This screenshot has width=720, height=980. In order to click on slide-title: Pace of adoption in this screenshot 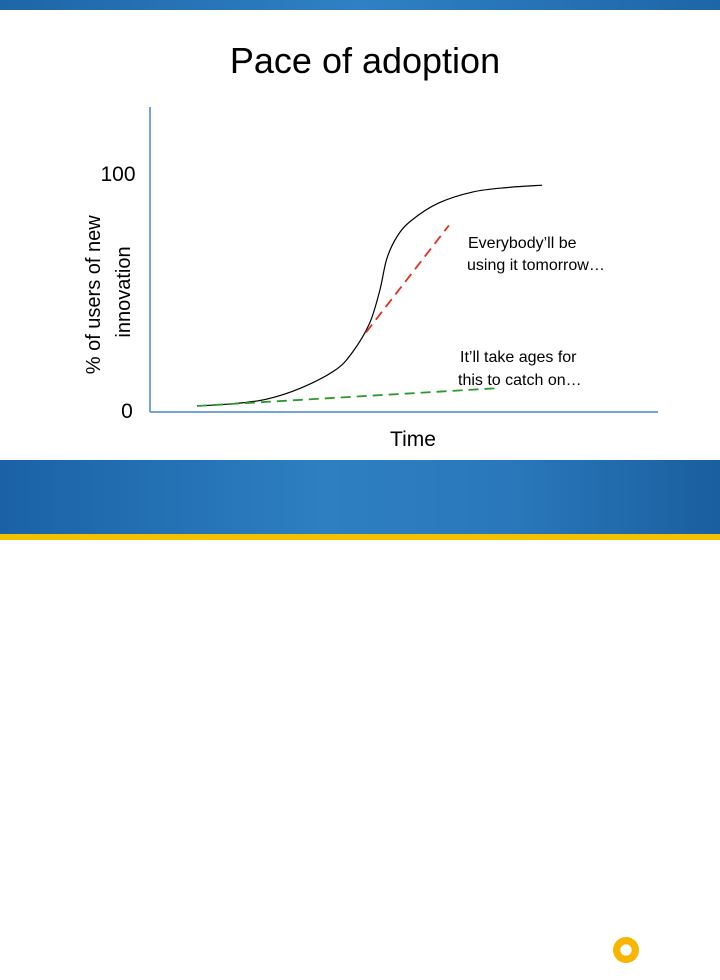, I will do `click(365, 60)`.